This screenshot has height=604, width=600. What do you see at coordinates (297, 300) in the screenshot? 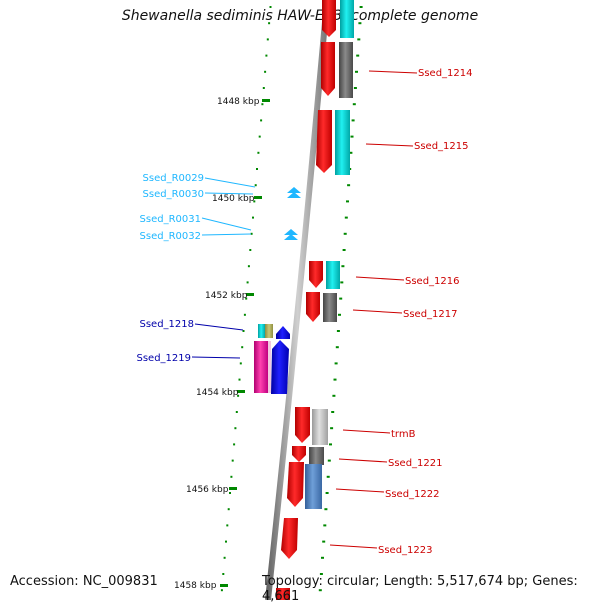
I see `genome-backbone` at bounding box center [297, 300].